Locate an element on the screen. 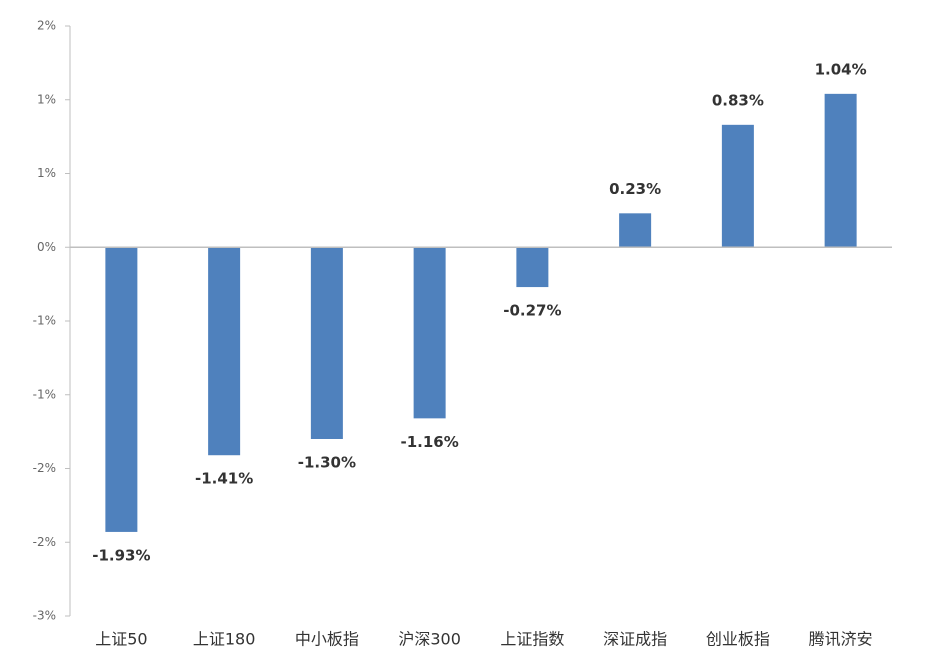 The image size is (925, 660). value-label: 0.23% is located at coordinates (635, 189).